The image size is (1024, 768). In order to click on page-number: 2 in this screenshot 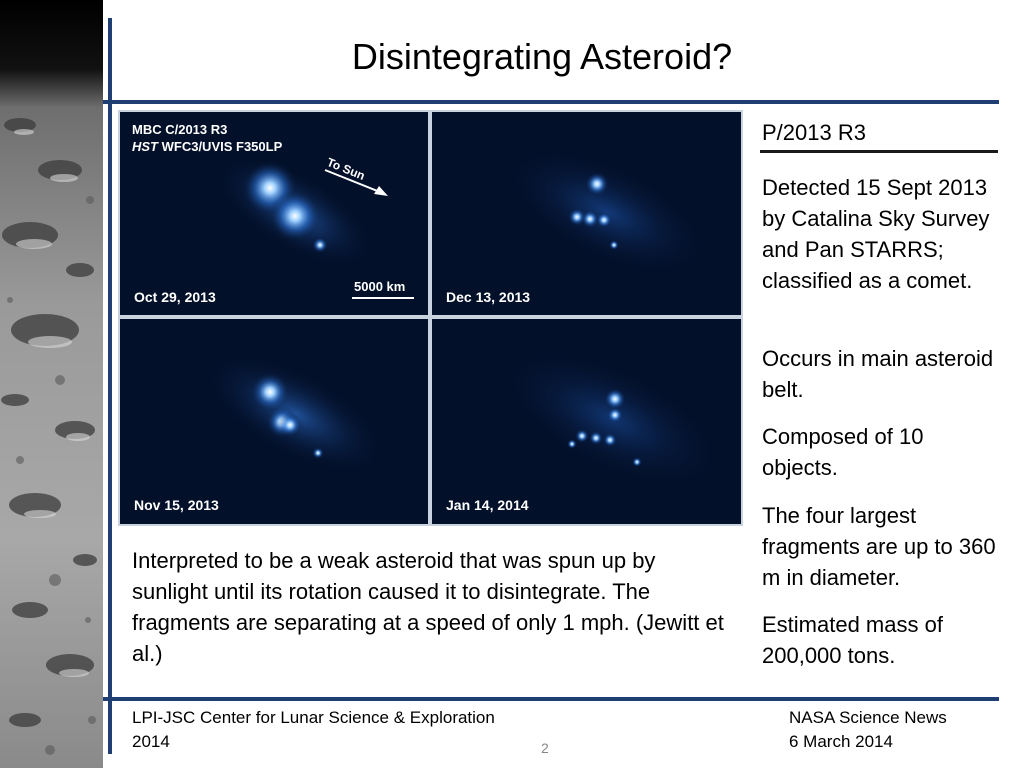, I will do `click(545, 748)`.